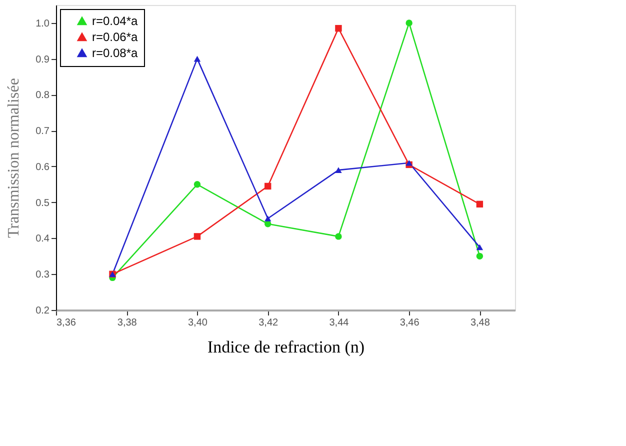 The width and height of the screenshot is (626, 446). Describe the element at coordinates (66, 323) in the screenshot. I see `x-tick-label: 3,36` at that location.